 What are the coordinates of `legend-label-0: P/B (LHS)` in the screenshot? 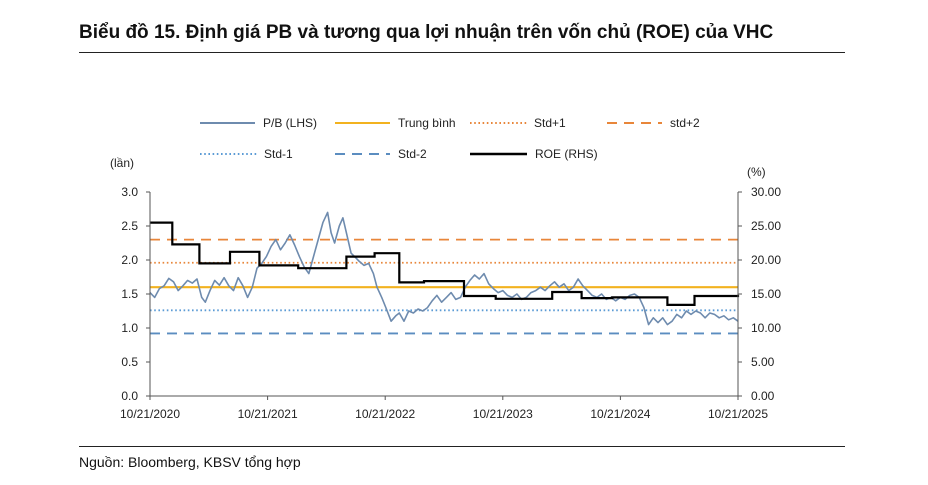 It's located at (290, 123).